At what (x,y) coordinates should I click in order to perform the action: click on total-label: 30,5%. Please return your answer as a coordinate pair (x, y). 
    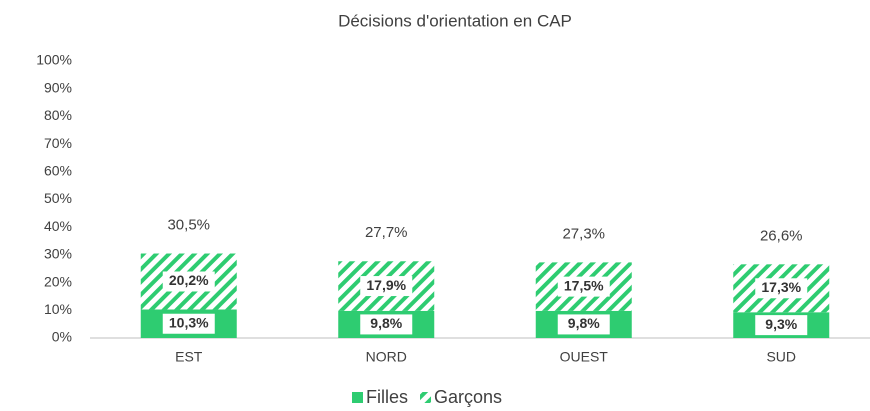
    Looking at the image, I should click on (188, 224).